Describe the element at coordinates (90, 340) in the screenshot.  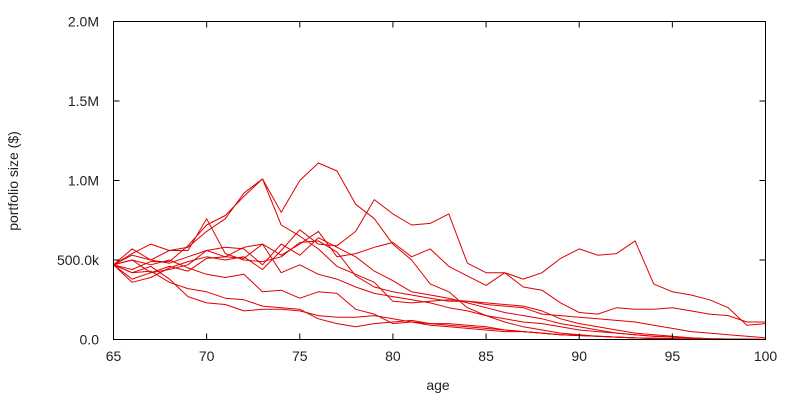
I see `y-tick-label: 0.0` at that location.